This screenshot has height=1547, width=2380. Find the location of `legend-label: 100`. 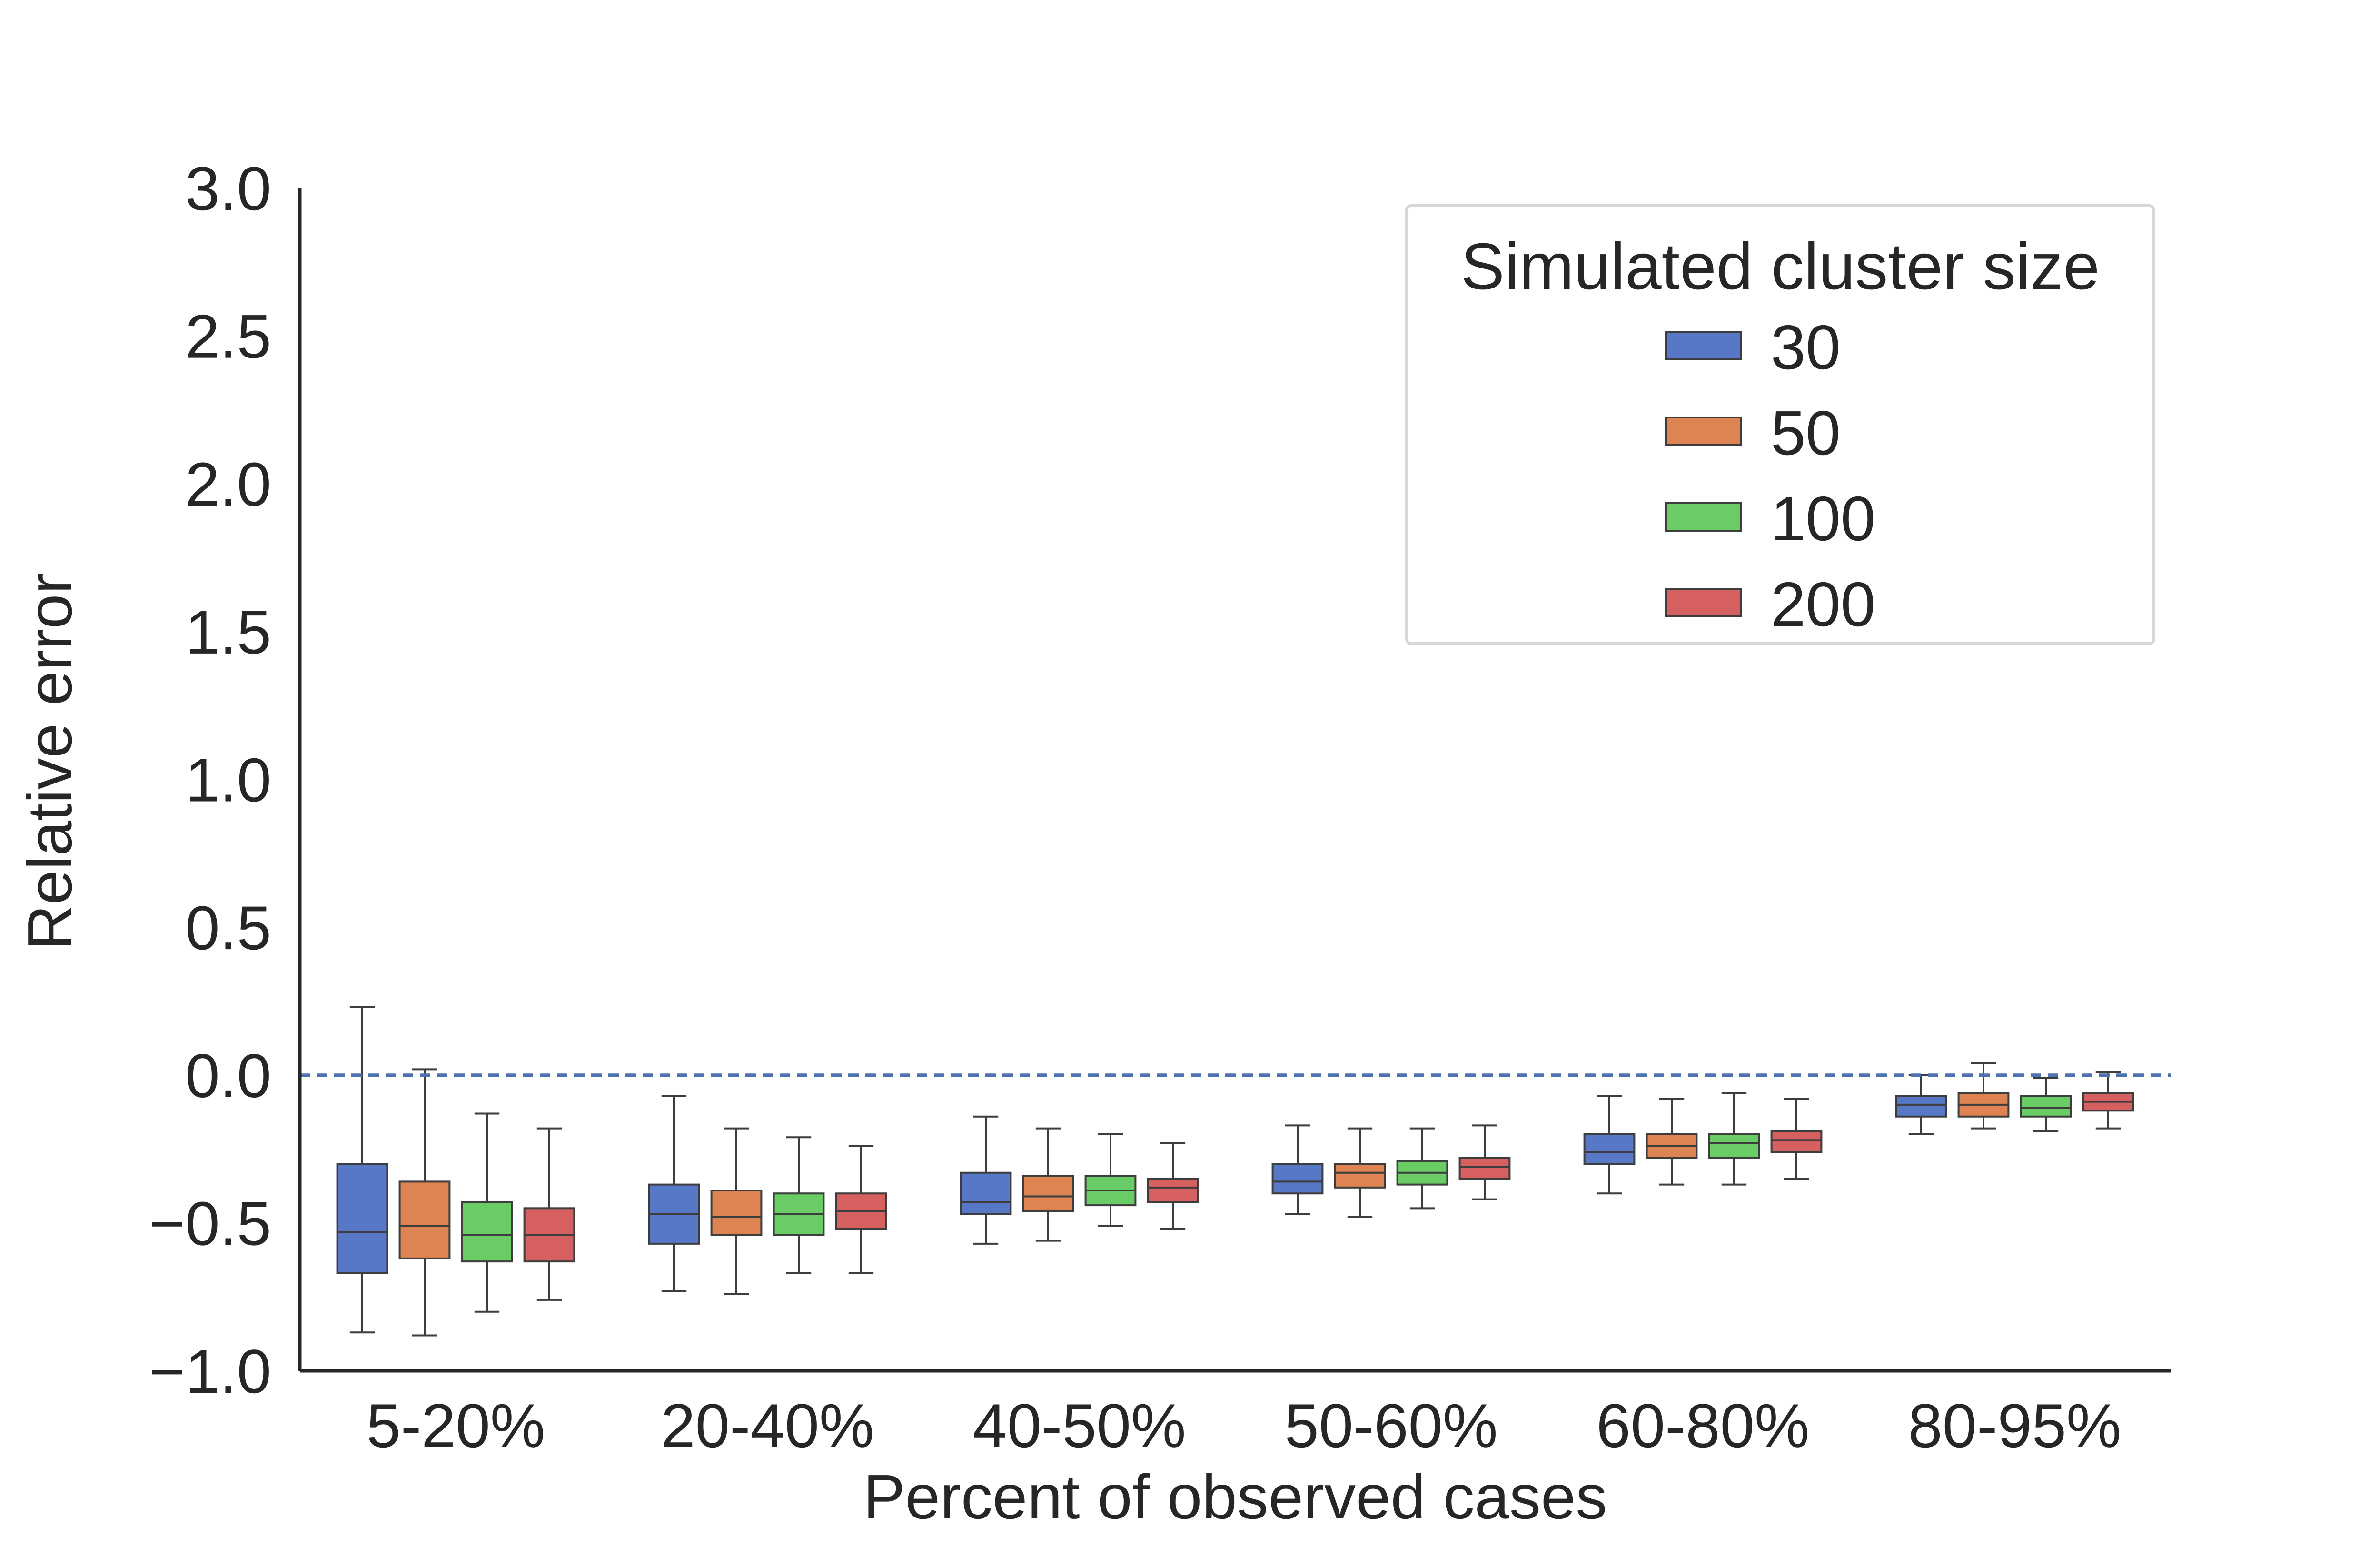

legend-label: 100 is located at coordinates (1823, 519).